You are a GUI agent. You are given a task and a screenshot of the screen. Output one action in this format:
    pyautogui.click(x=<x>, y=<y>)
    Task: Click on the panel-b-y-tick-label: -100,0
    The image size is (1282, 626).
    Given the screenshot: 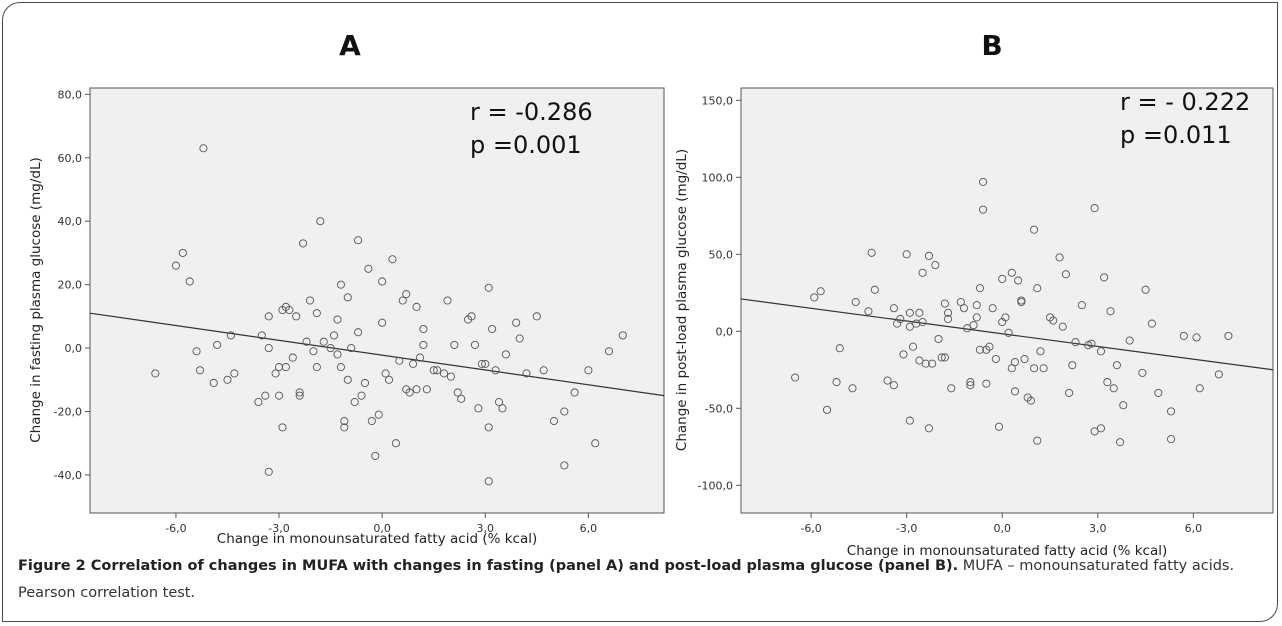 What is the action you would take?
    pyautogui.click(x=715, y=485)
    